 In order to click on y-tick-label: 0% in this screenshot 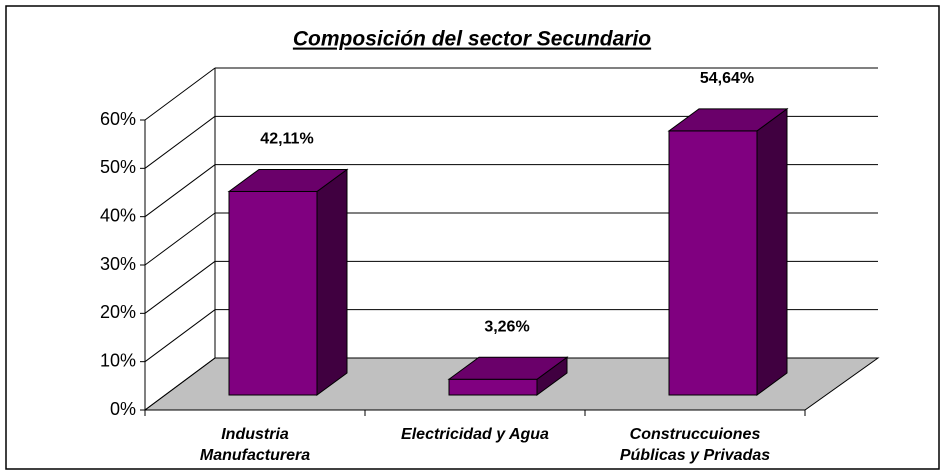, I will do `click(123, 409)`.